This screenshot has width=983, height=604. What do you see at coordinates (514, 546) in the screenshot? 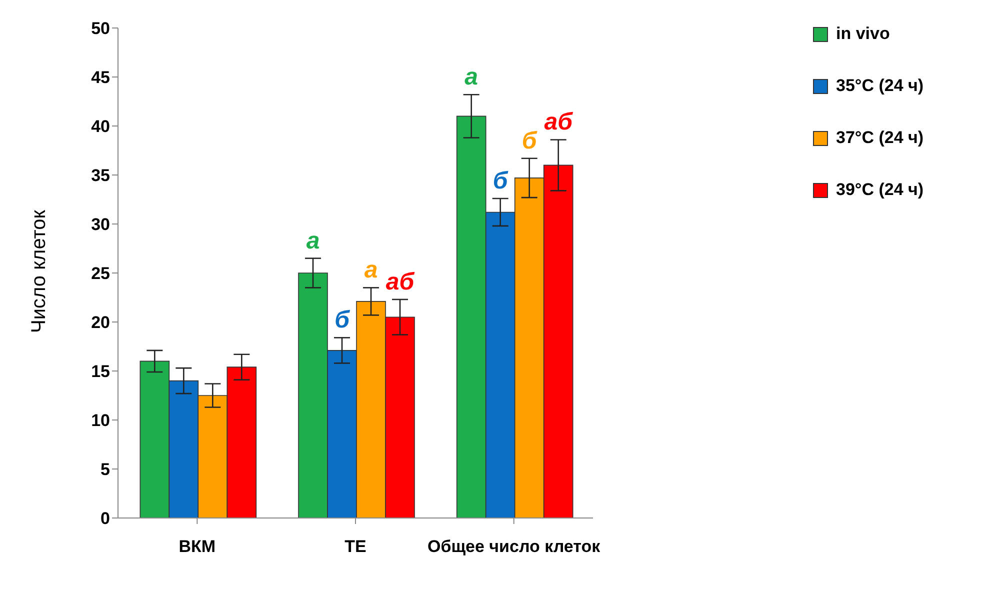
I see `x-tick-label: Общее число клеток` at bounding box center [514, 546].